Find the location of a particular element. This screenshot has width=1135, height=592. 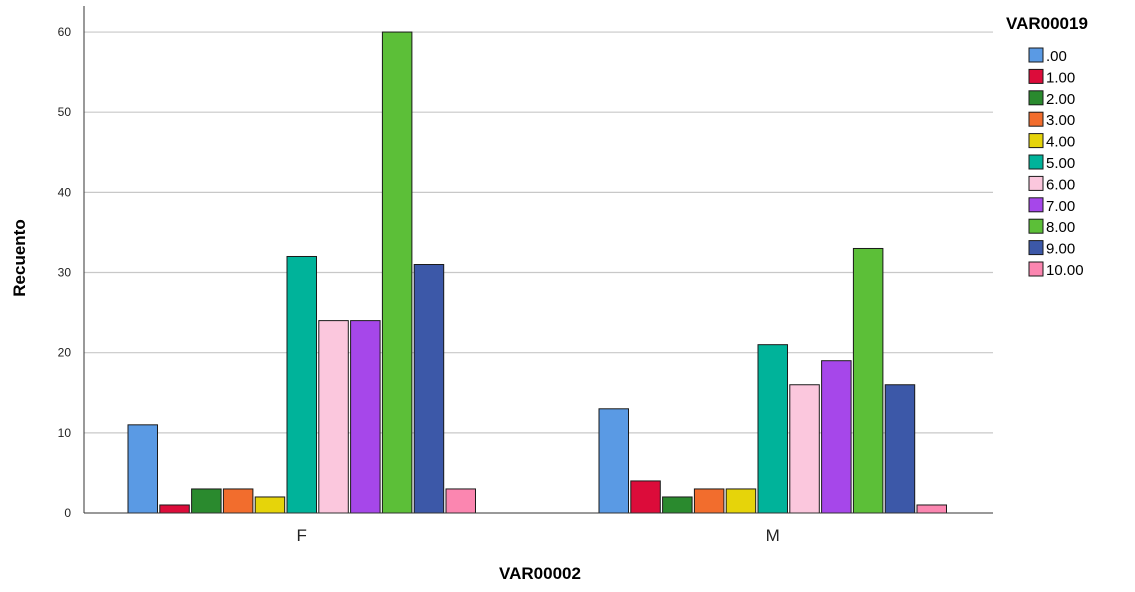

y-tick-label: 20 is located at coordinates (65, 353).